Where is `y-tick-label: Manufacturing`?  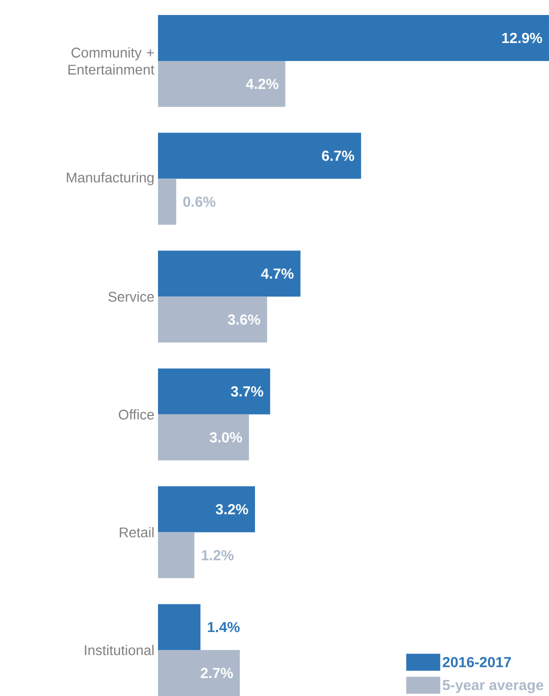 y-tick-label: Manufacturing is located at coordinates (110, 179).